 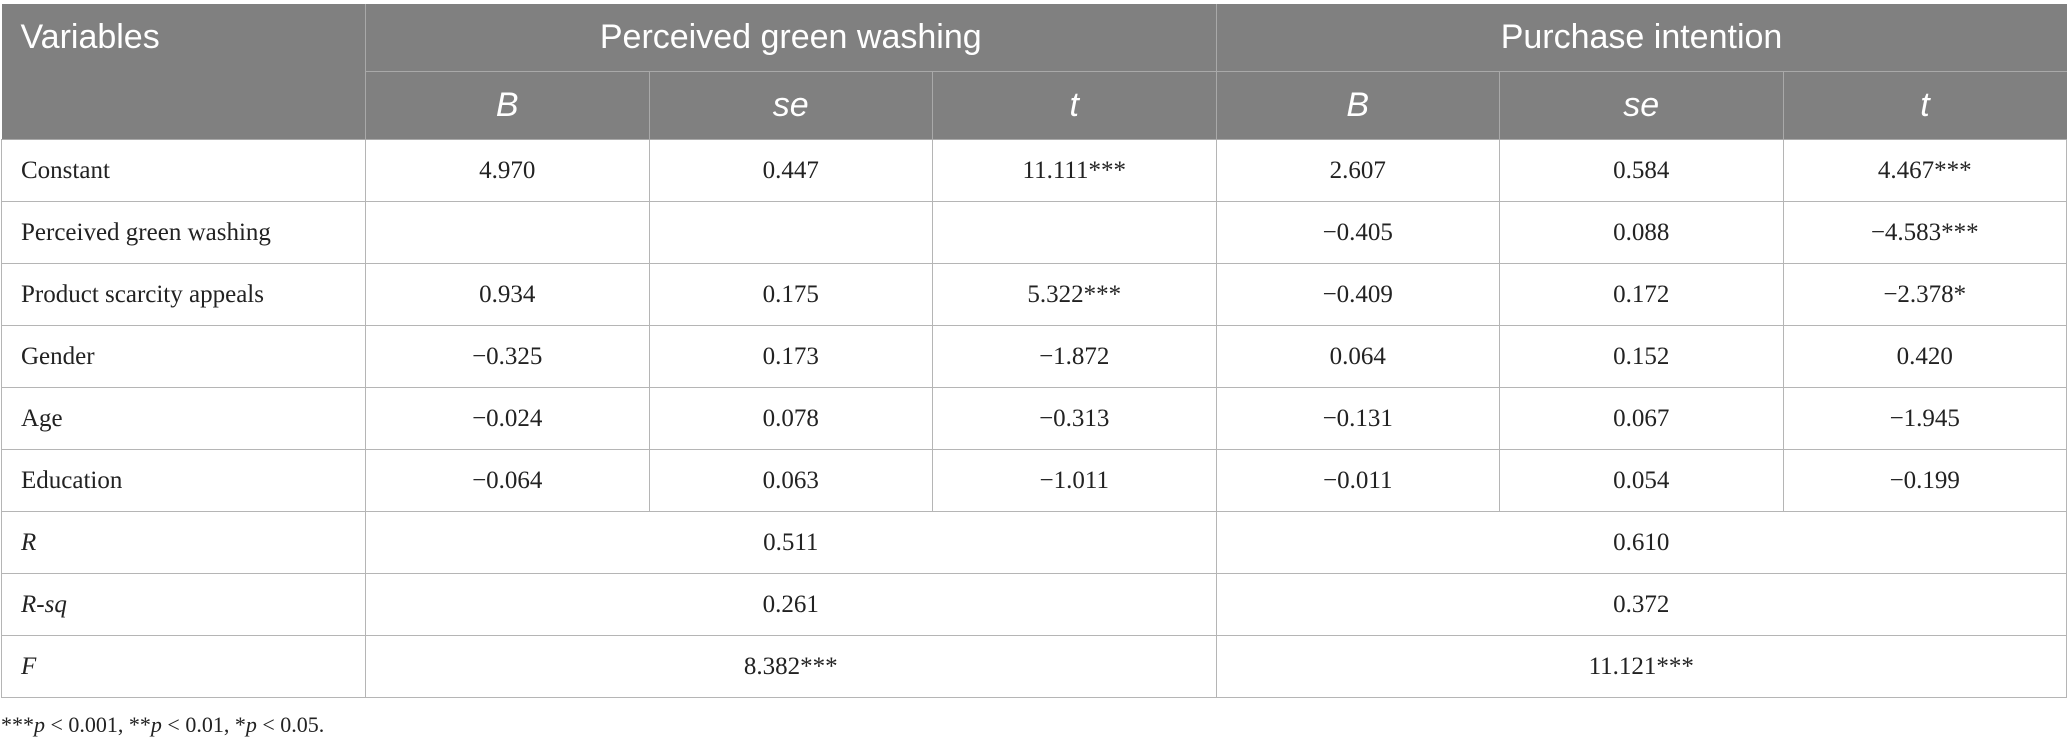 I want to click on table-cell: 5.322***, so click(x=1074, y=294).